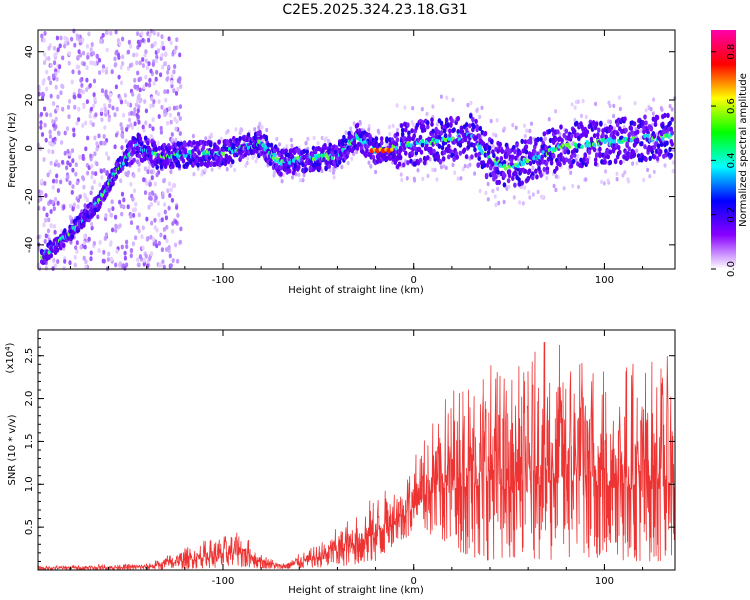 Image resolution: width=750 pixels, height=600 pixels. What do you see at coordinates (604, 280) in the screenshot?
I see `x-tick-label: 100` at bounding box center [604, 280].